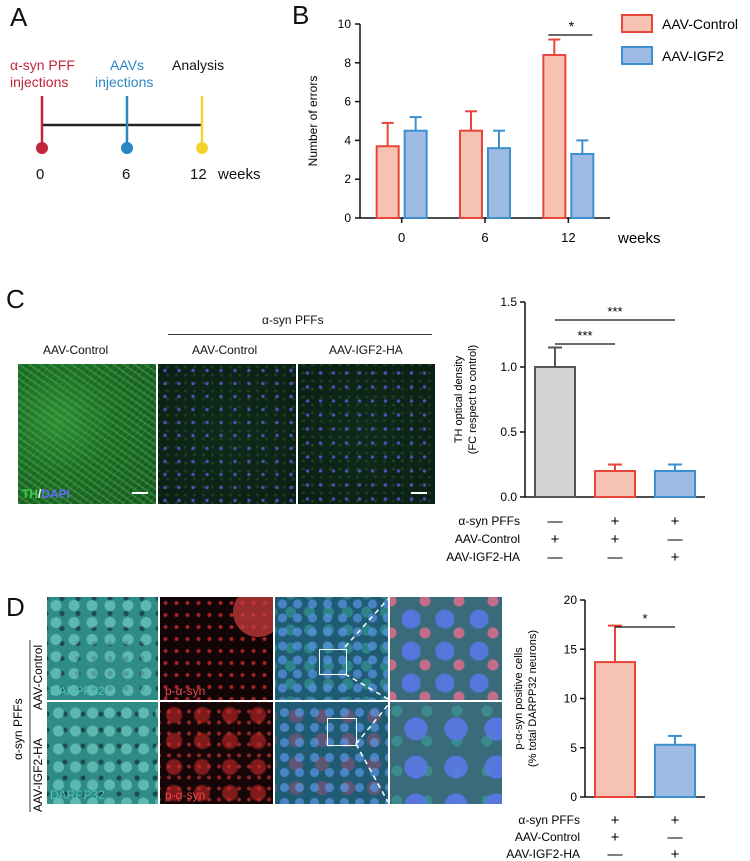  I want to click on d-row-labels: α-syn PFFs AAV-Control AAV-IGF2-HA, so click(28, 726).